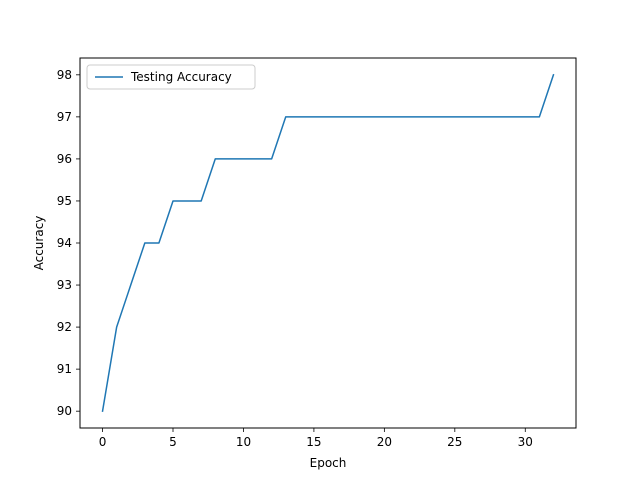 Image resolution: width=640 pixels, height=480 pixels. I want to click on legend-box, so click(171, 77).